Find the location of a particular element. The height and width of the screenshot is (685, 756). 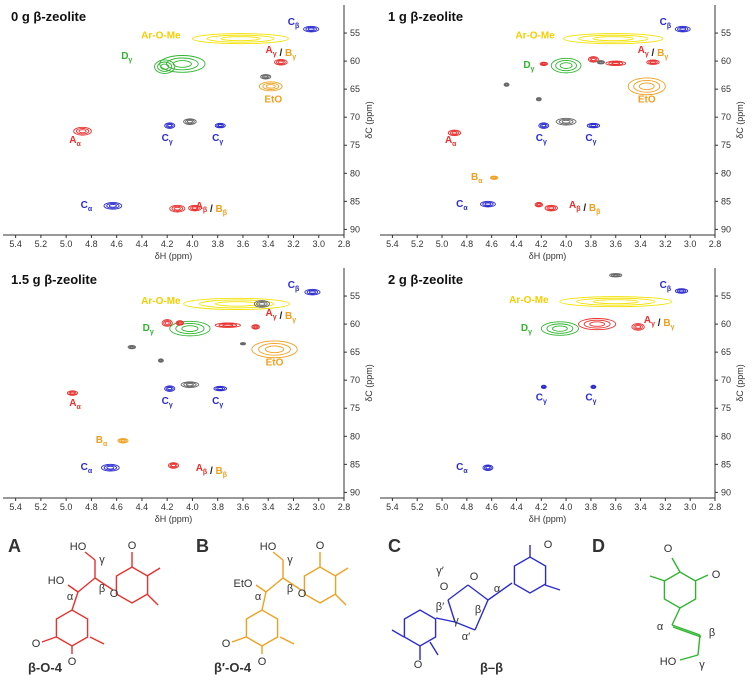

peak-label: Cα is located at coordinates (87, 468).